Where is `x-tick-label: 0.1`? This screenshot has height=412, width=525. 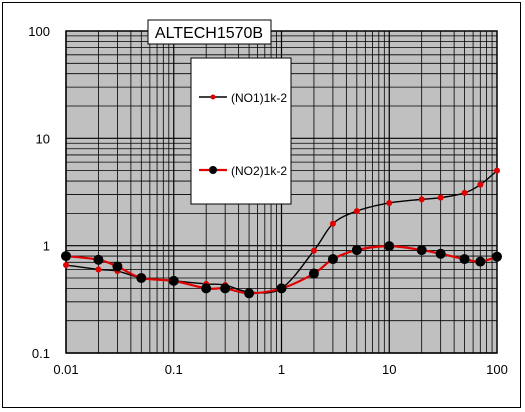 x-tick-label: 0.1 is located at coordinates (174, 369).